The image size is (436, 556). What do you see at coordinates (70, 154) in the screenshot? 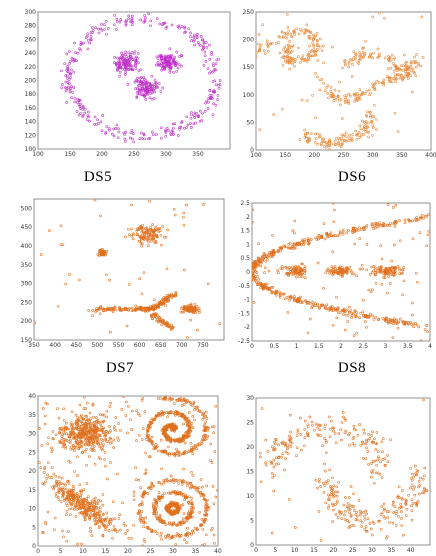
I see `x-tick-label: 150` at bounding box center [70, 154].